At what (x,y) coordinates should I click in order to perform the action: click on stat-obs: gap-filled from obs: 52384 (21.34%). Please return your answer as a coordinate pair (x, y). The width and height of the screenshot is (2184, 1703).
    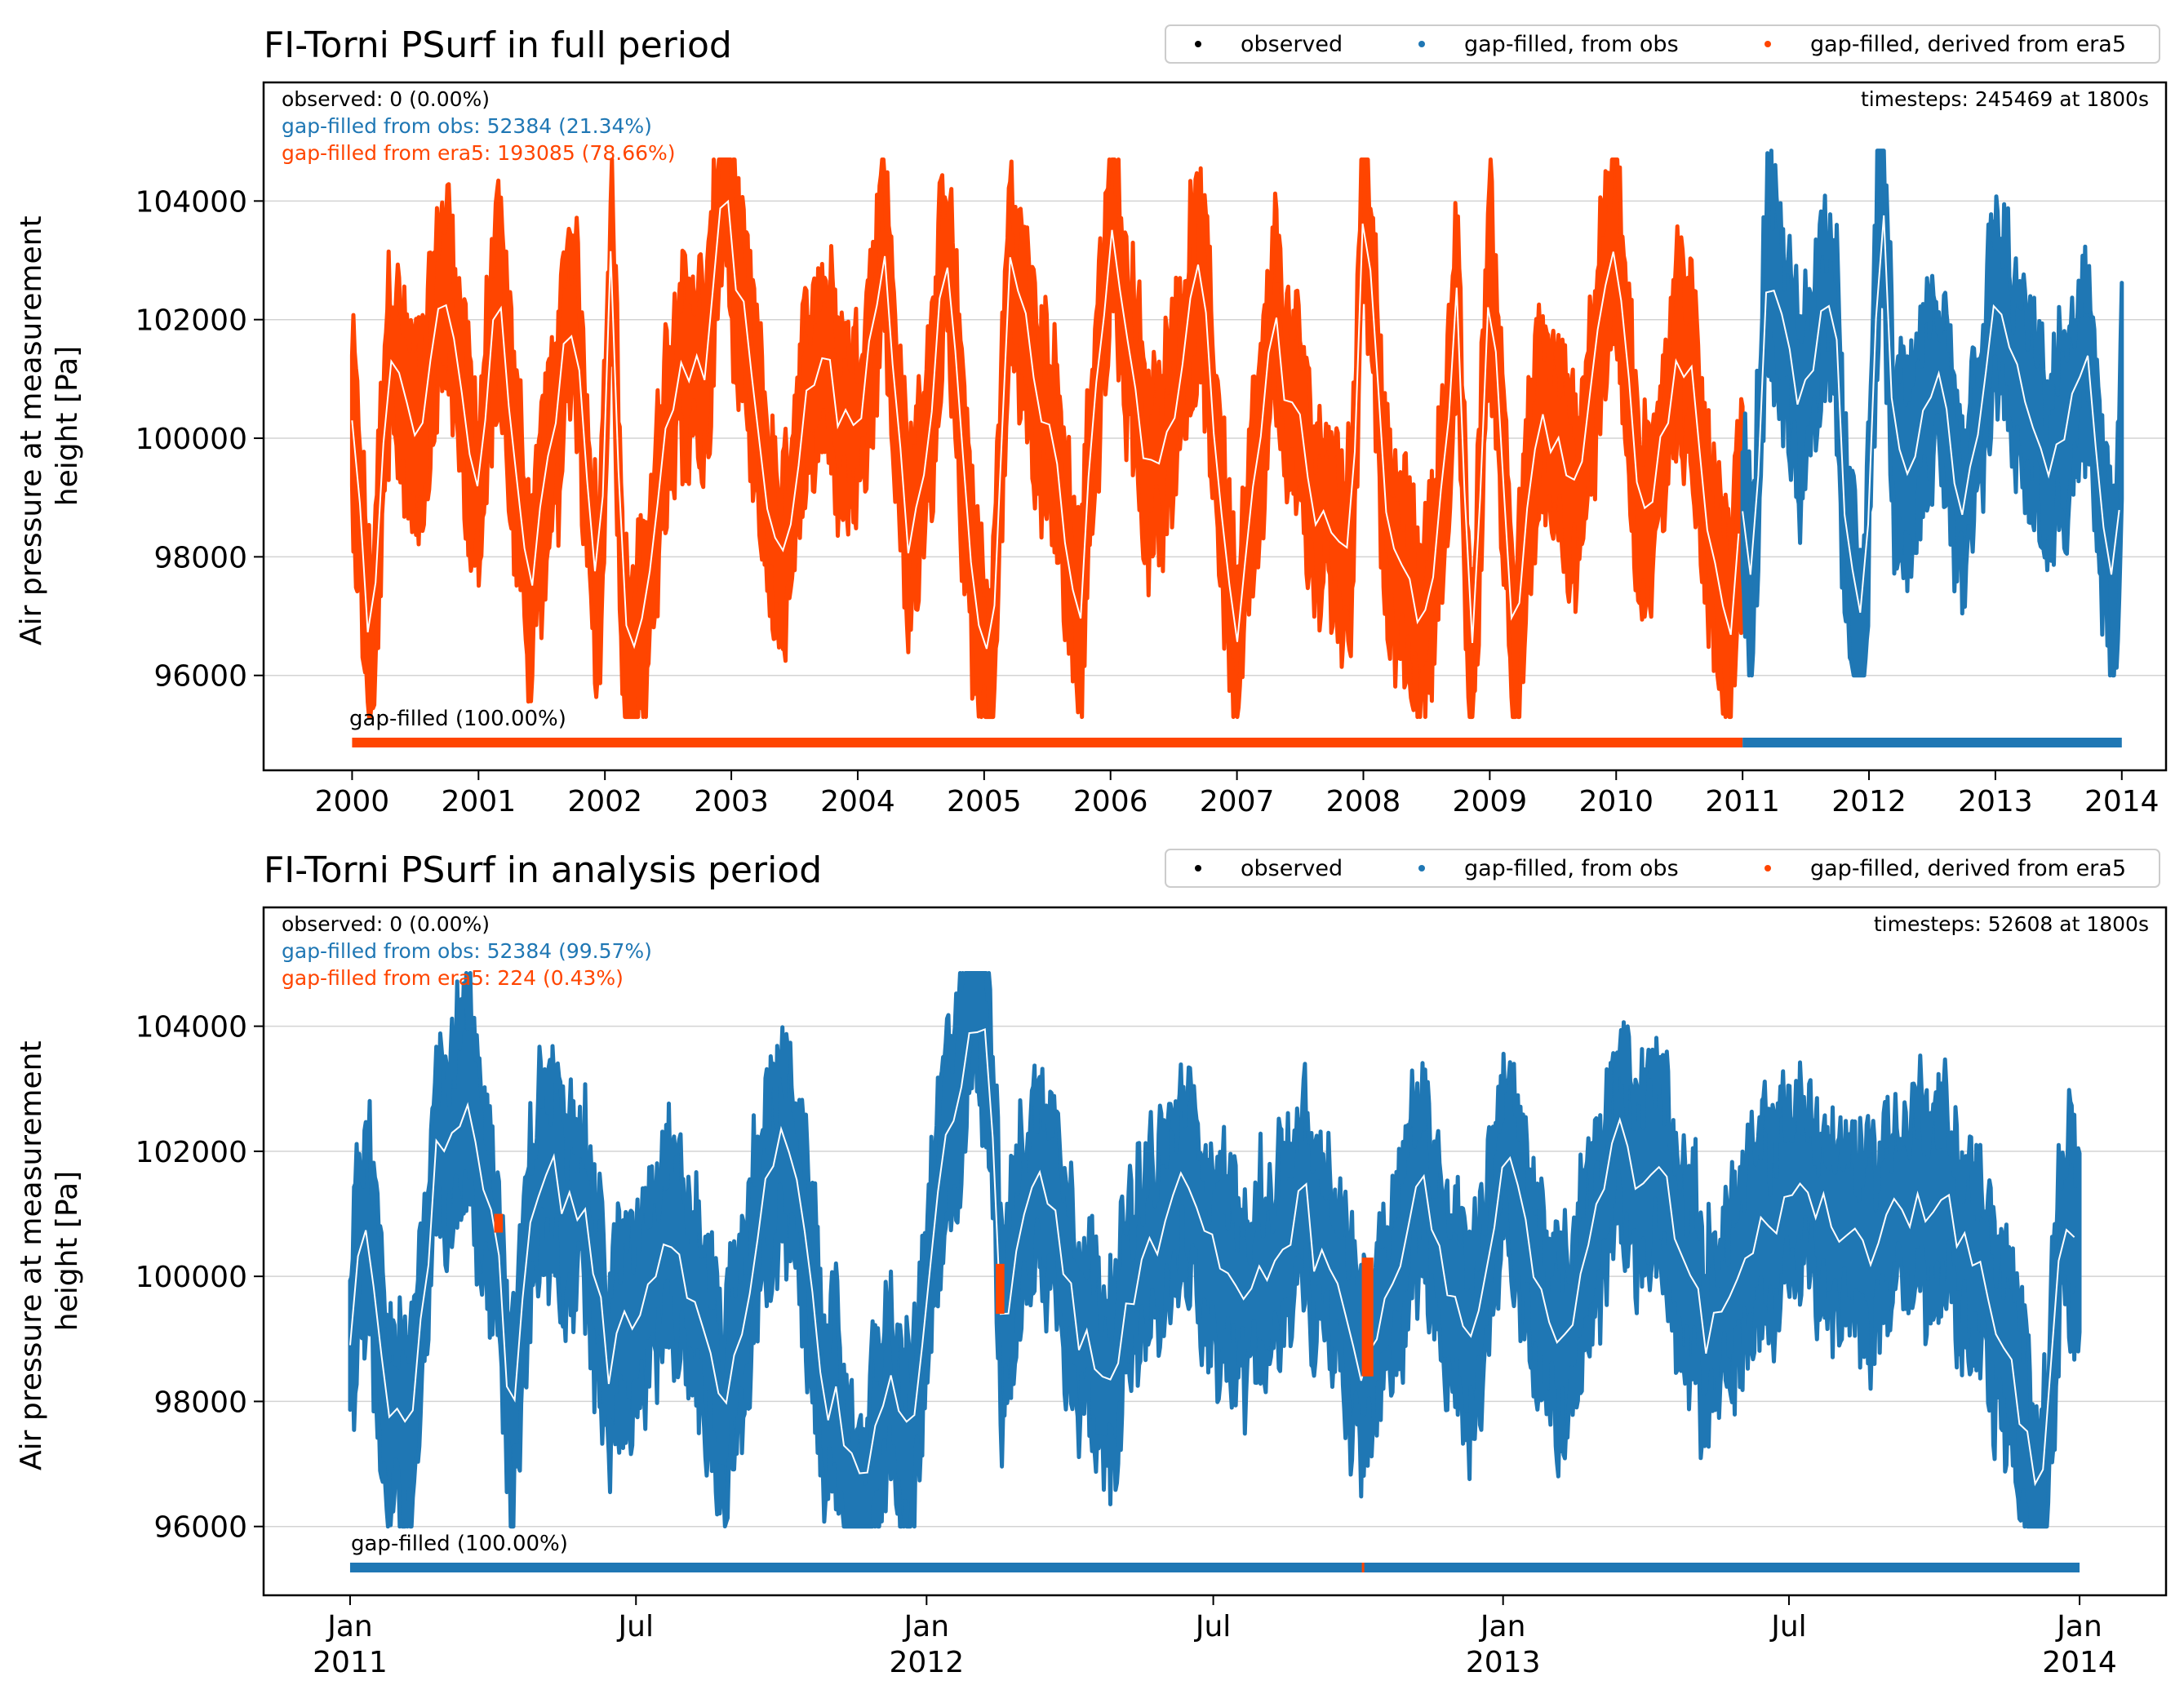
    Looking at the image, I should click on (467, 126).